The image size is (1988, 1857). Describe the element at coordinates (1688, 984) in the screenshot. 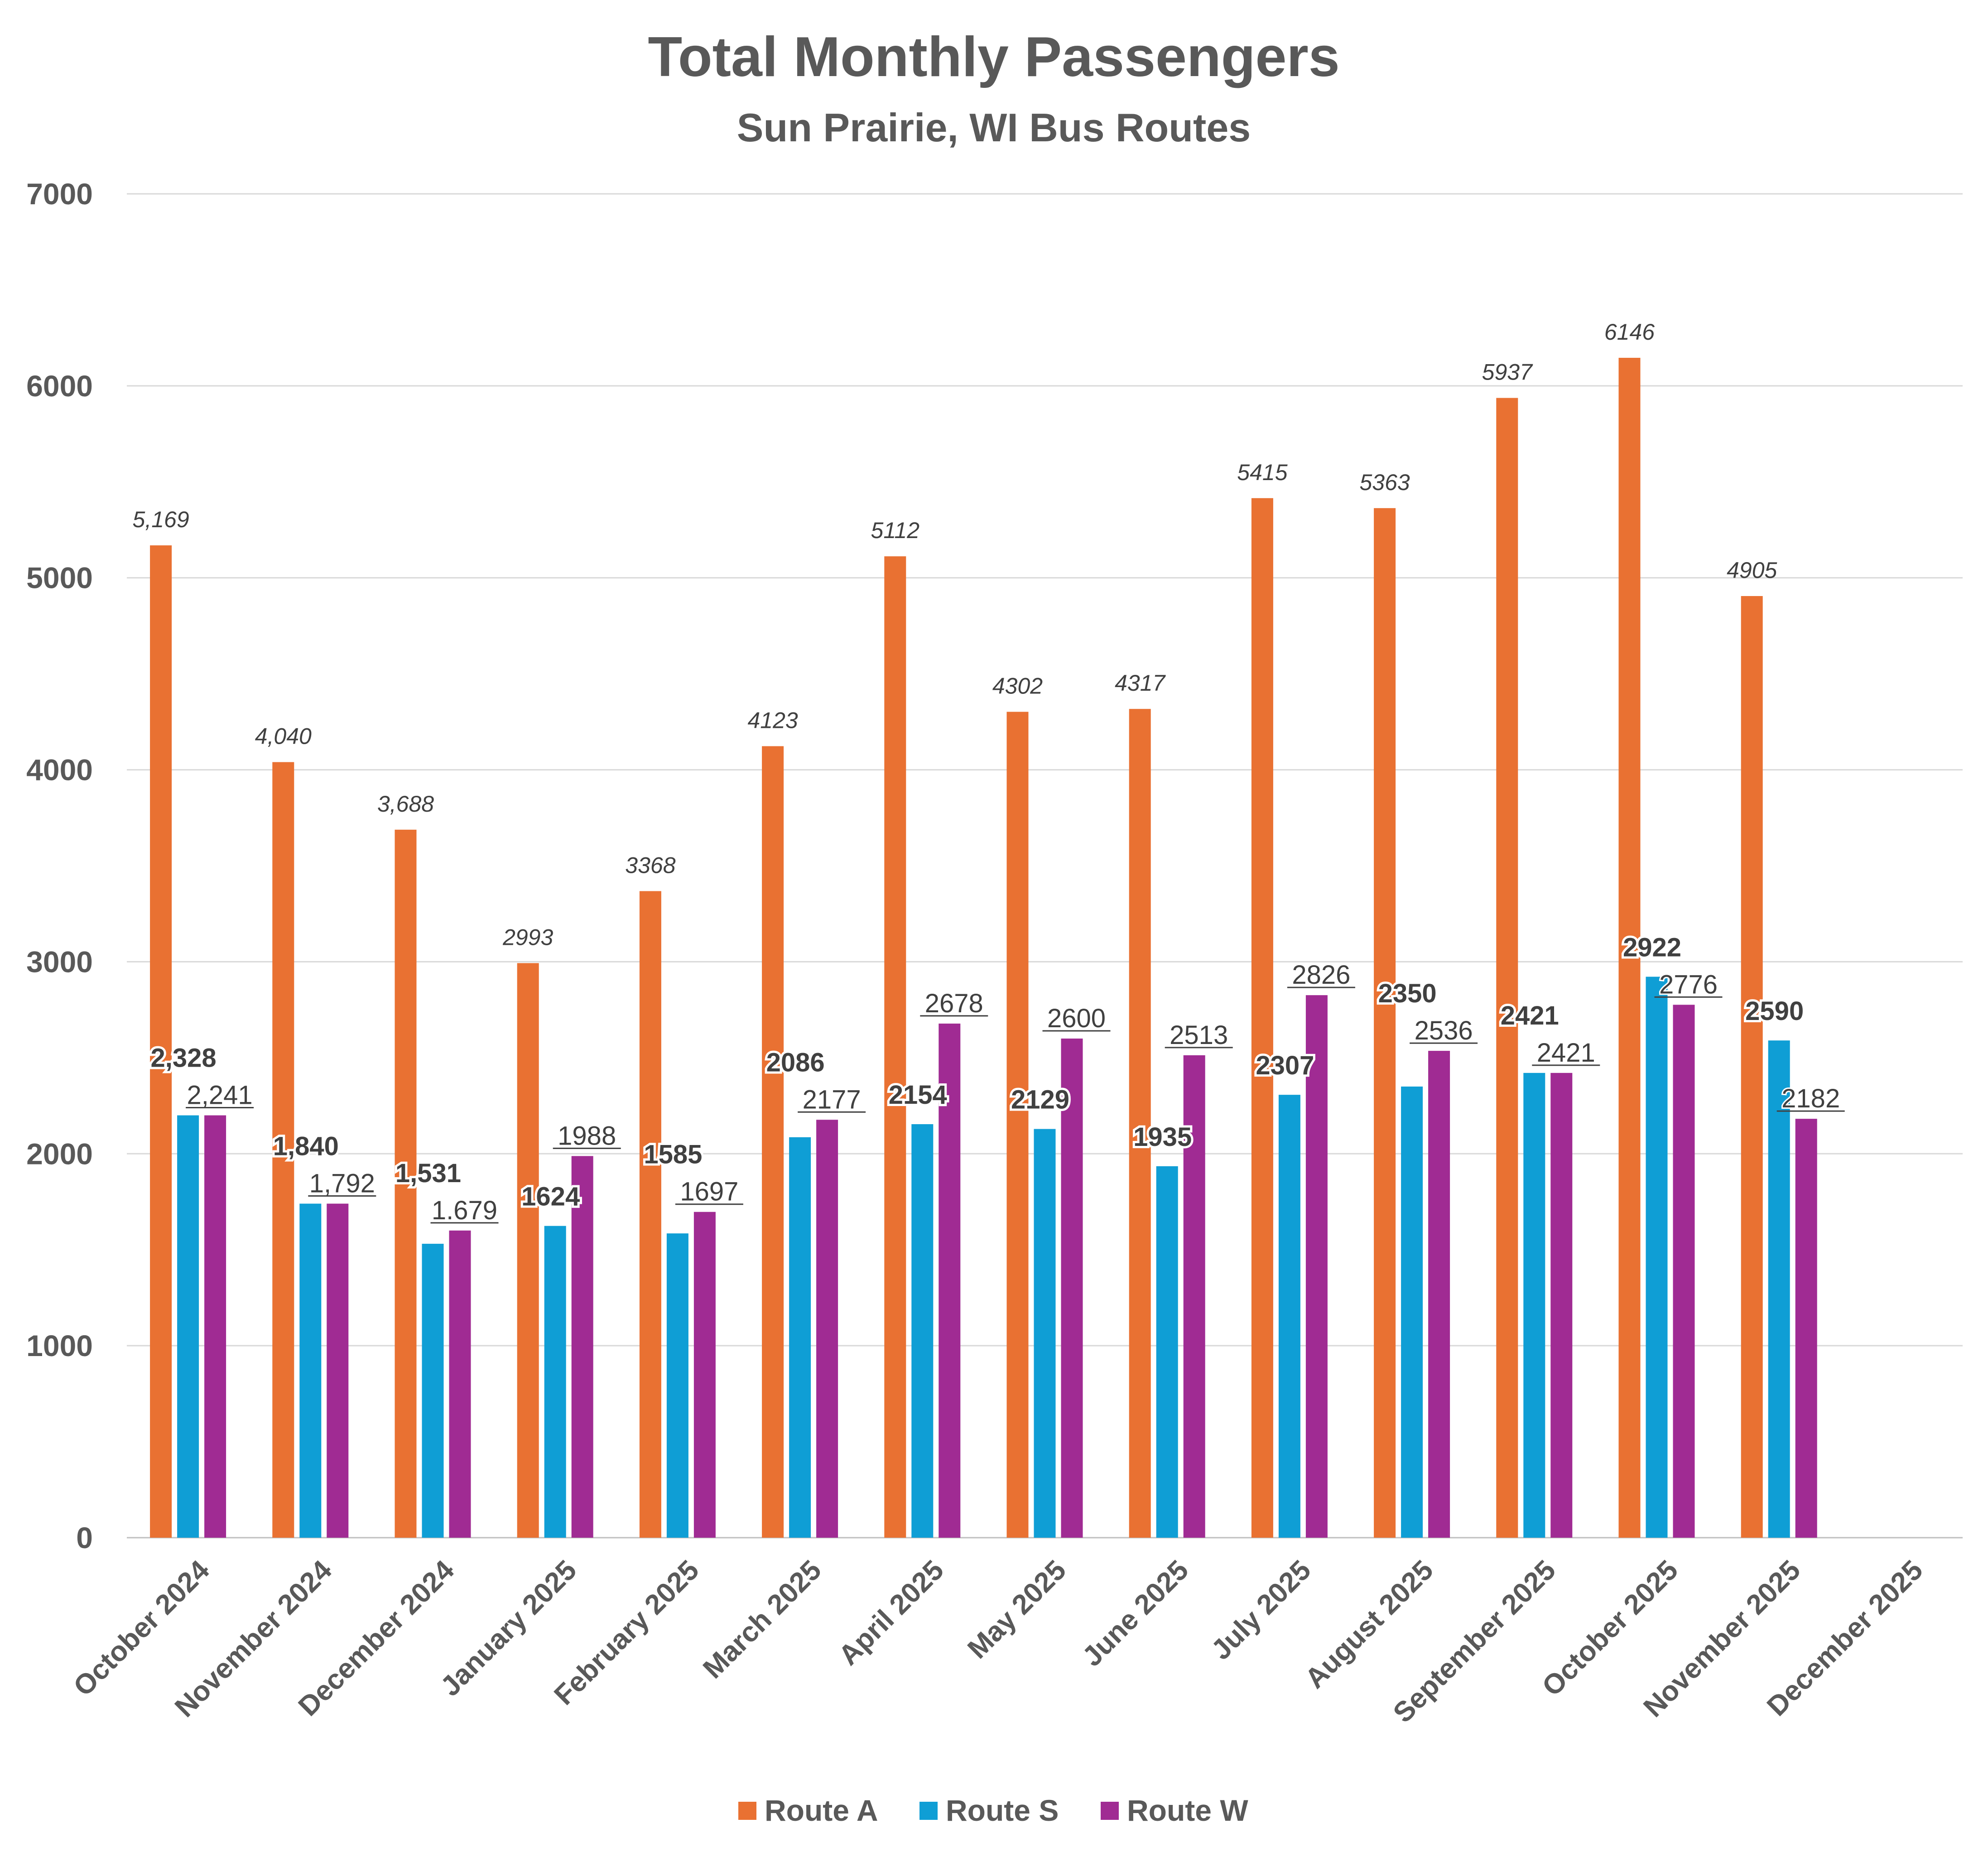

I see `data-label-route-w: 2776` at that location.